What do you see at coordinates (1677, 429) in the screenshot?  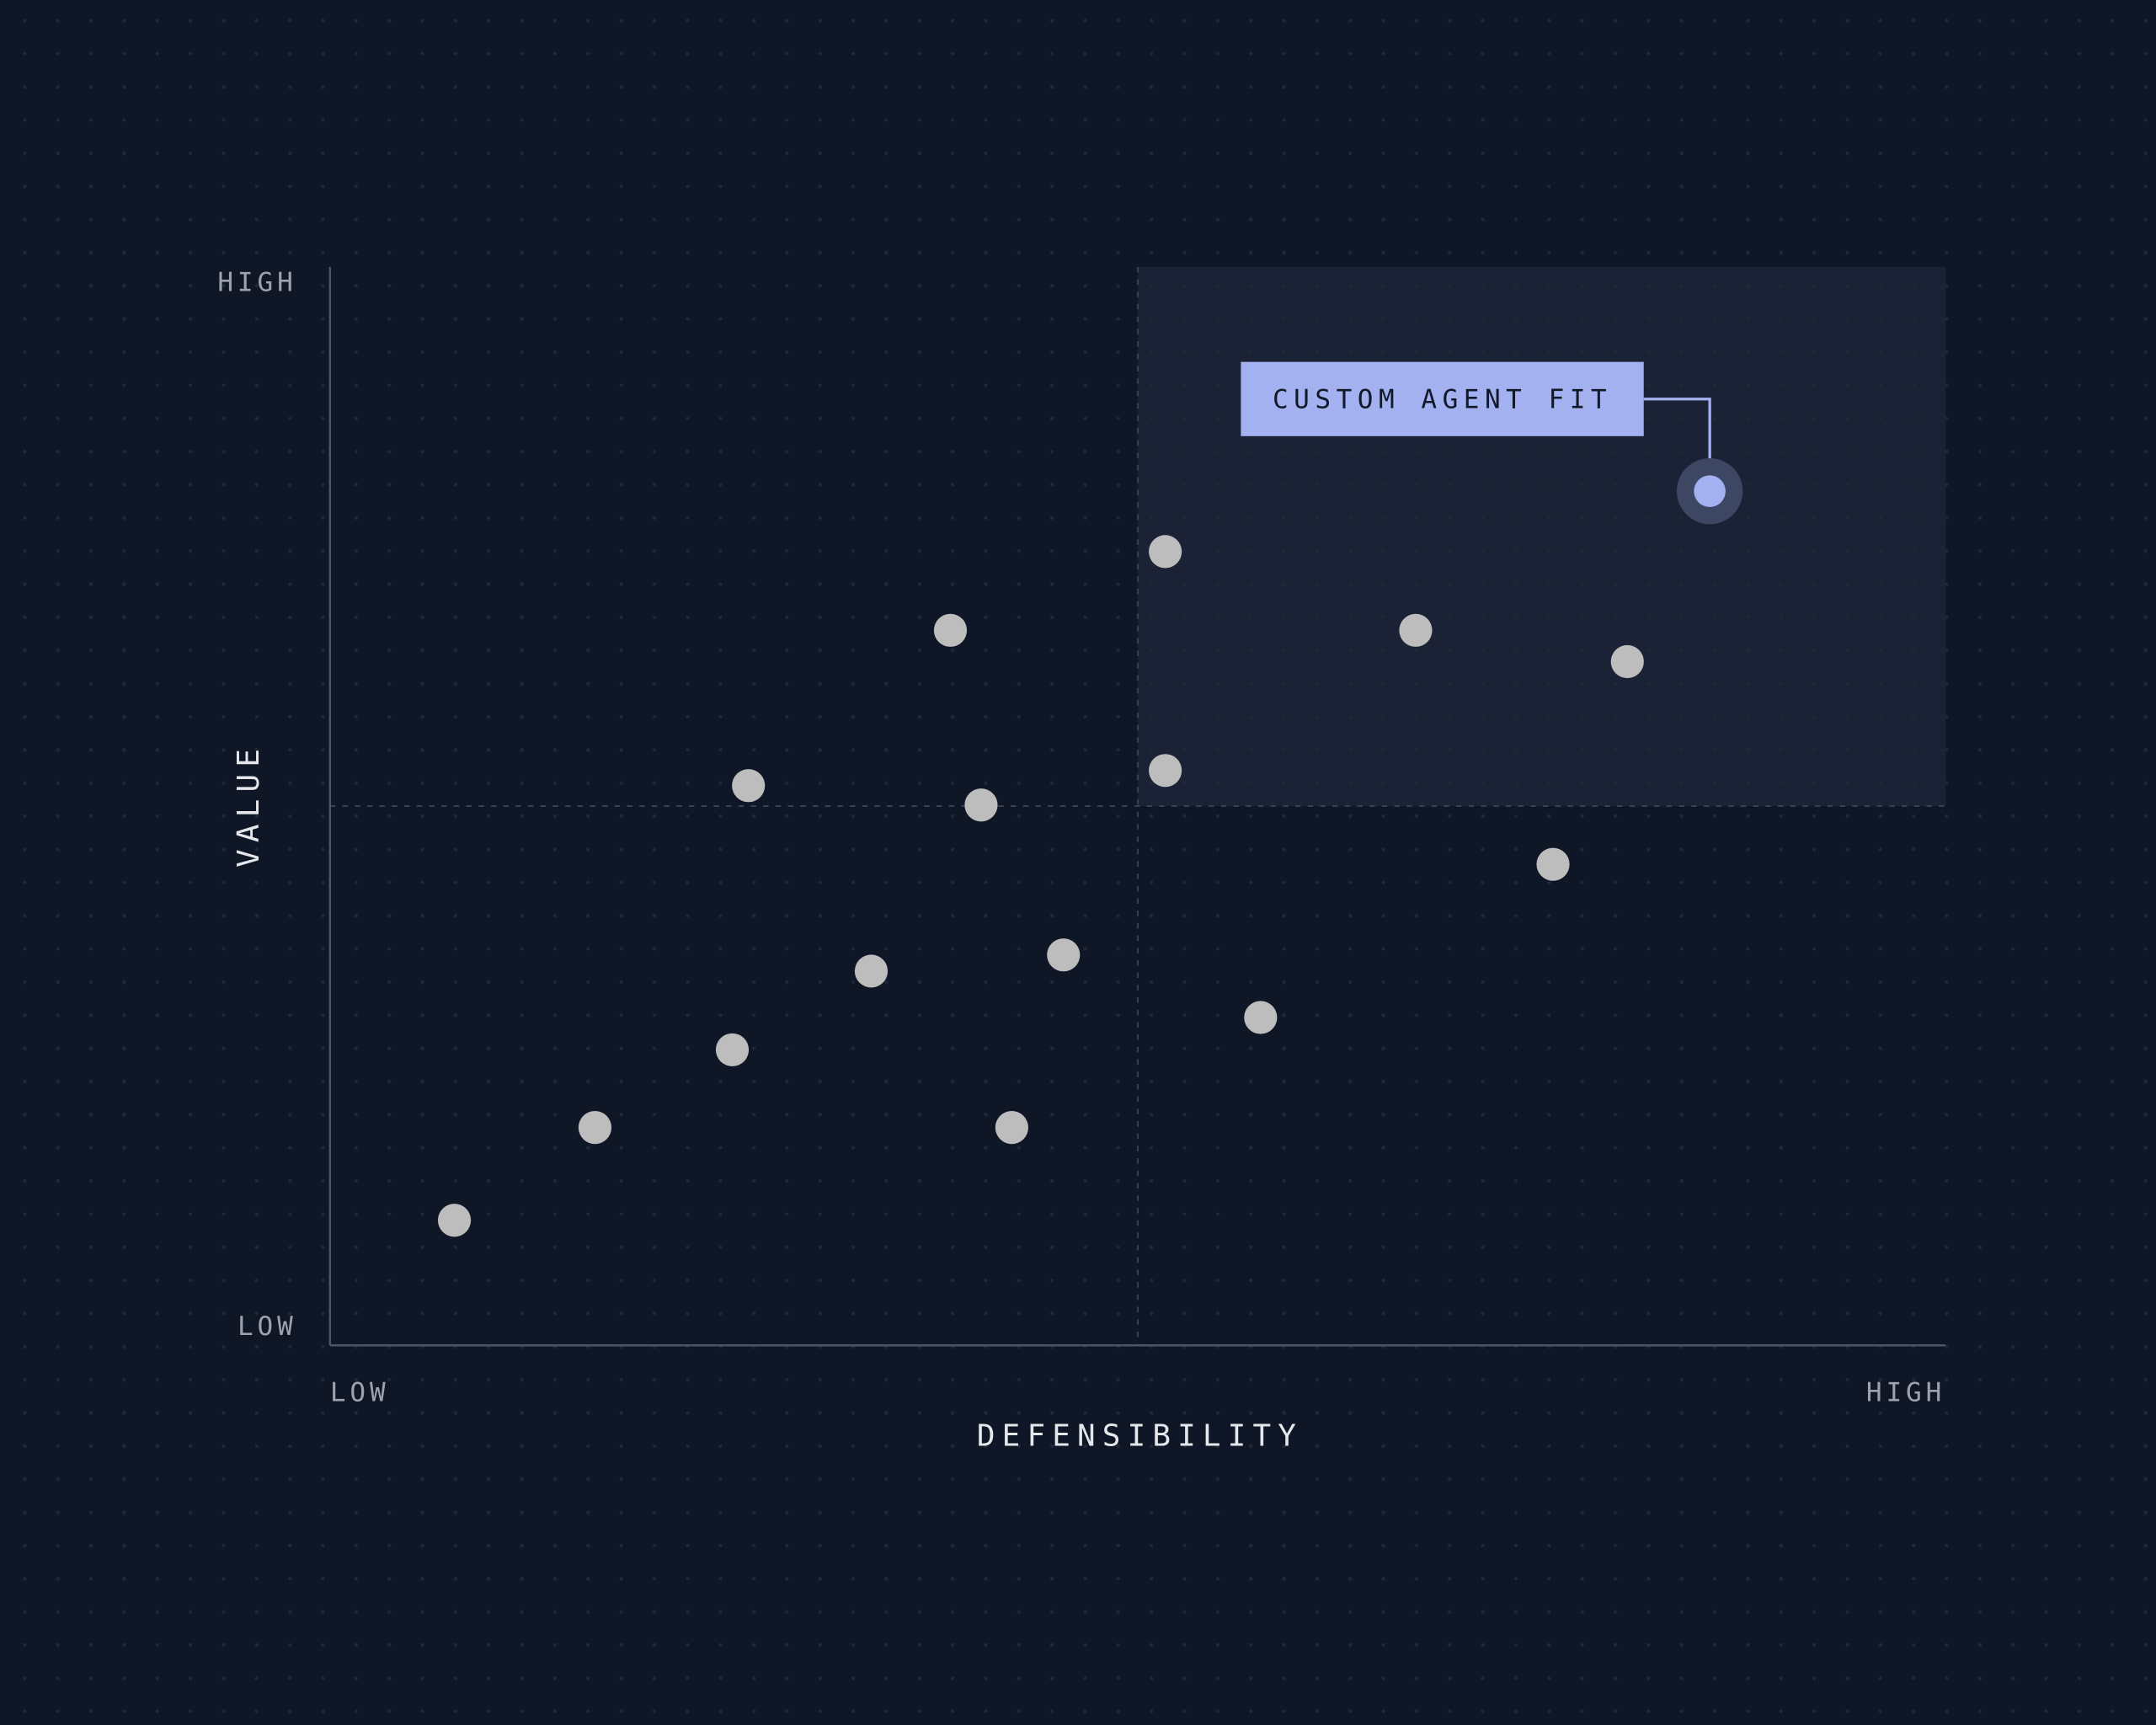 I see `annotation-connector` at bounding box center [1677, 429].